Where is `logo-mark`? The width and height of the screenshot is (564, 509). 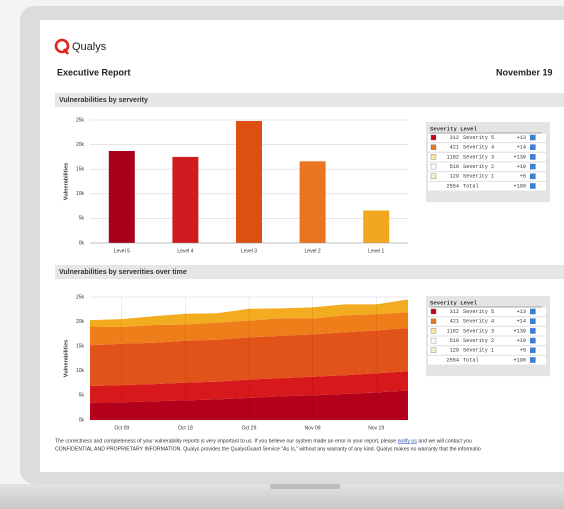 logo-mark is located at coordinates (62, 46).